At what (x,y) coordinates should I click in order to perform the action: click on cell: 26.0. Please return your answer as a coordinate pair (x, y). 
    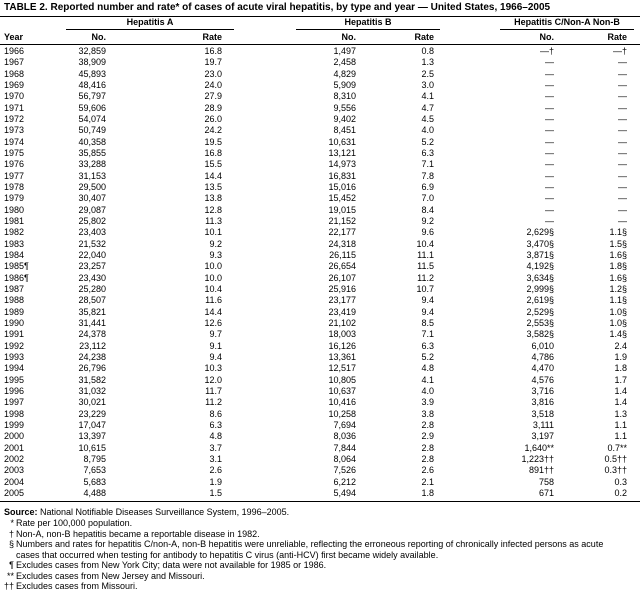
    Looking at the image, I should click on (213, 118).